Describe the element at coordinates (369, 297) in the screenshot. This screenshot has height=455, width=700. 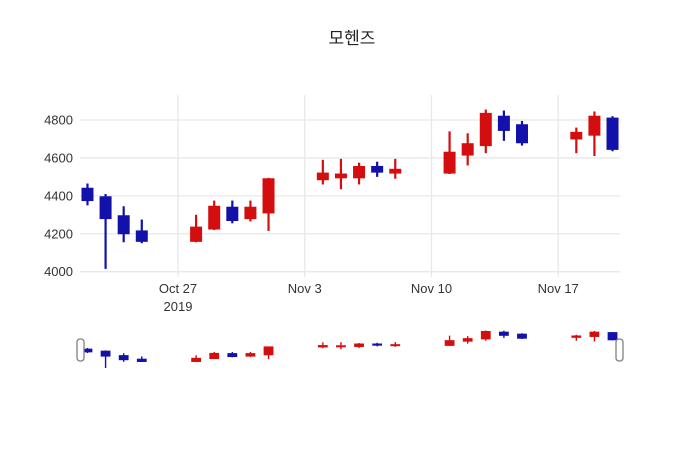
I see `x-axis-tick-labels: Oct 27 2019 Nov 3 Nov 10 Nov 17` at that location.